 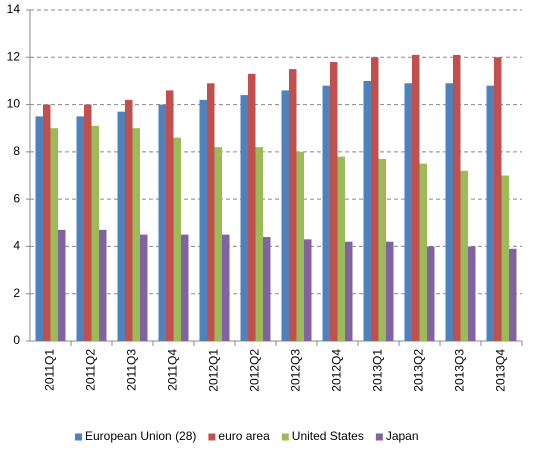 I want to click on y-tick-label: 6, so click(x=16, y=198).